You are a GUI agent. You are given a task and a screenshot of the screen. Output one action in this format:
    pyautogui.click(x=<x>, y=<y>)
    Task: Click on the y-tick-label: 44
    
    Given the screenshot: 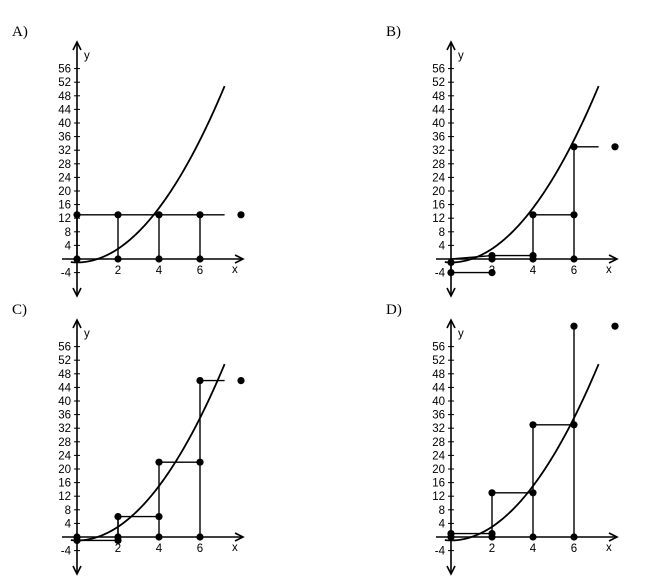 What is the action you would take?
    pyautogui.click(x=64, y=110)
    